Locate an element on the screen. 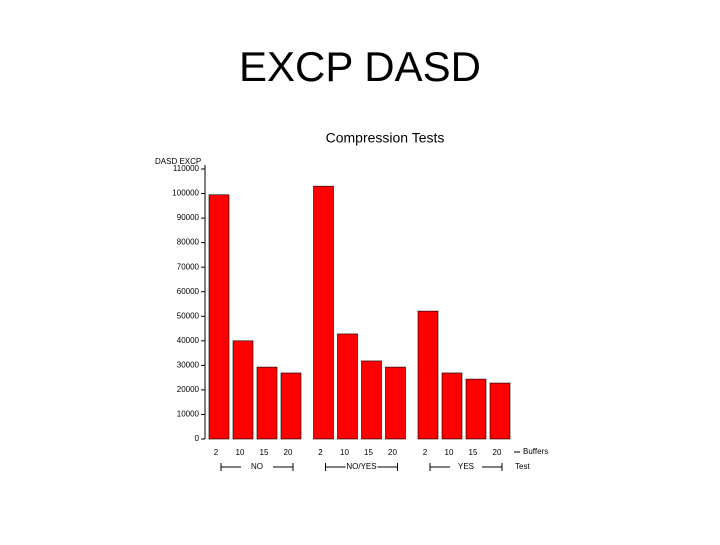  y-tick-label: 90000 is located at coordinates (188, 217).